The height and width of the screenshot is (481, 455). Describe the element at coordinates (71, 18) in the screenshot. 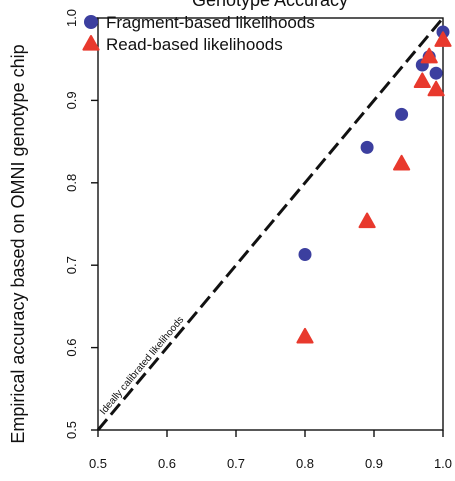

I see `y-tick-label: 1.0` at that location.